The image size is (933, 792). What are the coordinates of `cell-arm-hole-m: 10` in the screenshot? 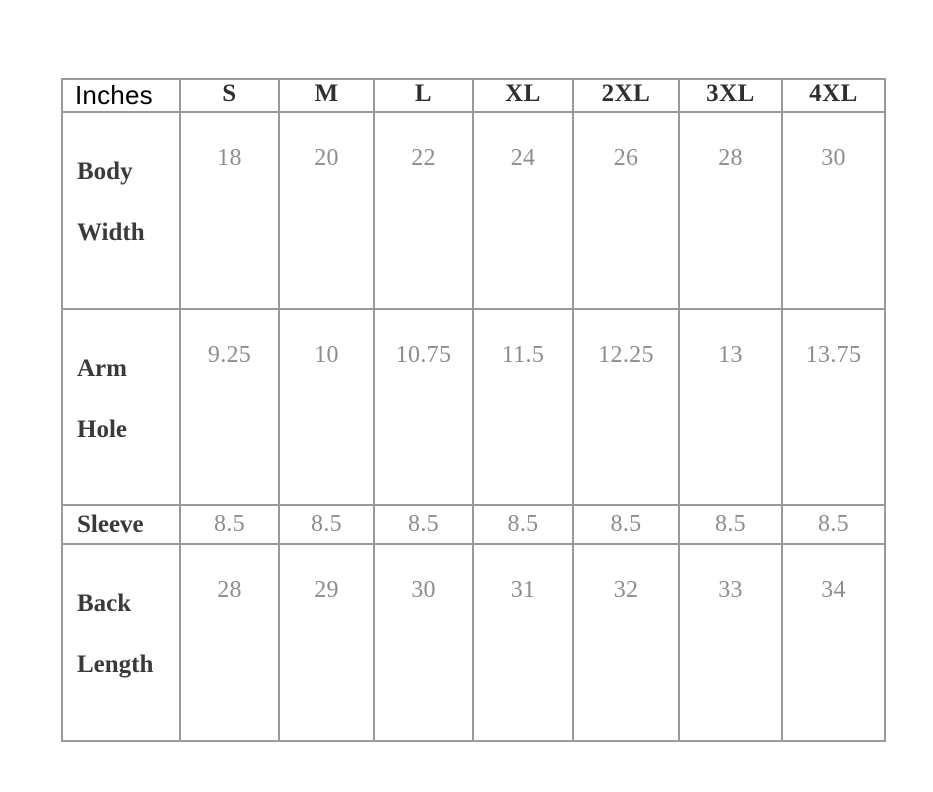 It's located at (326, 407).